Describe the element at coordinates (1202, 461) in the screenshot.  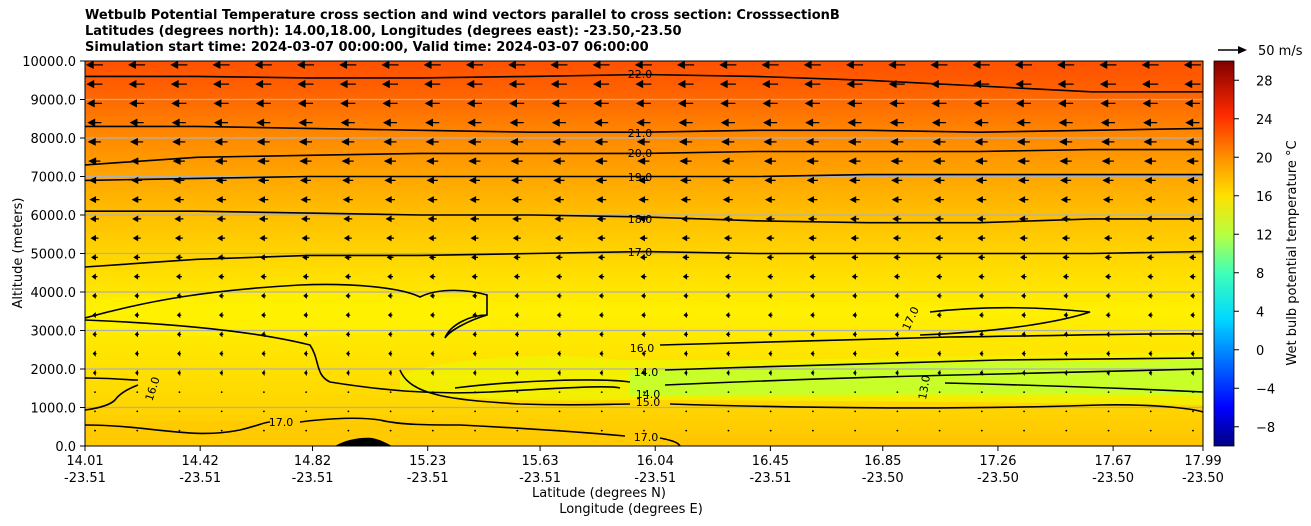
I see `x-tick-lat: 17.99` at that location.